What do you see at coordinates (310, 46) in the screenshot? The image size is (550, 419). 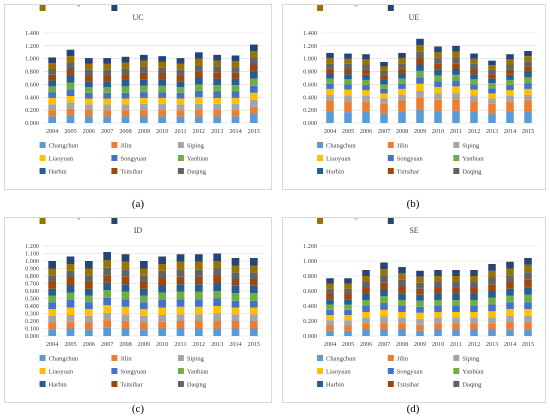 I see `y-tick-label: 1.200` at bounding box center [310, 46].